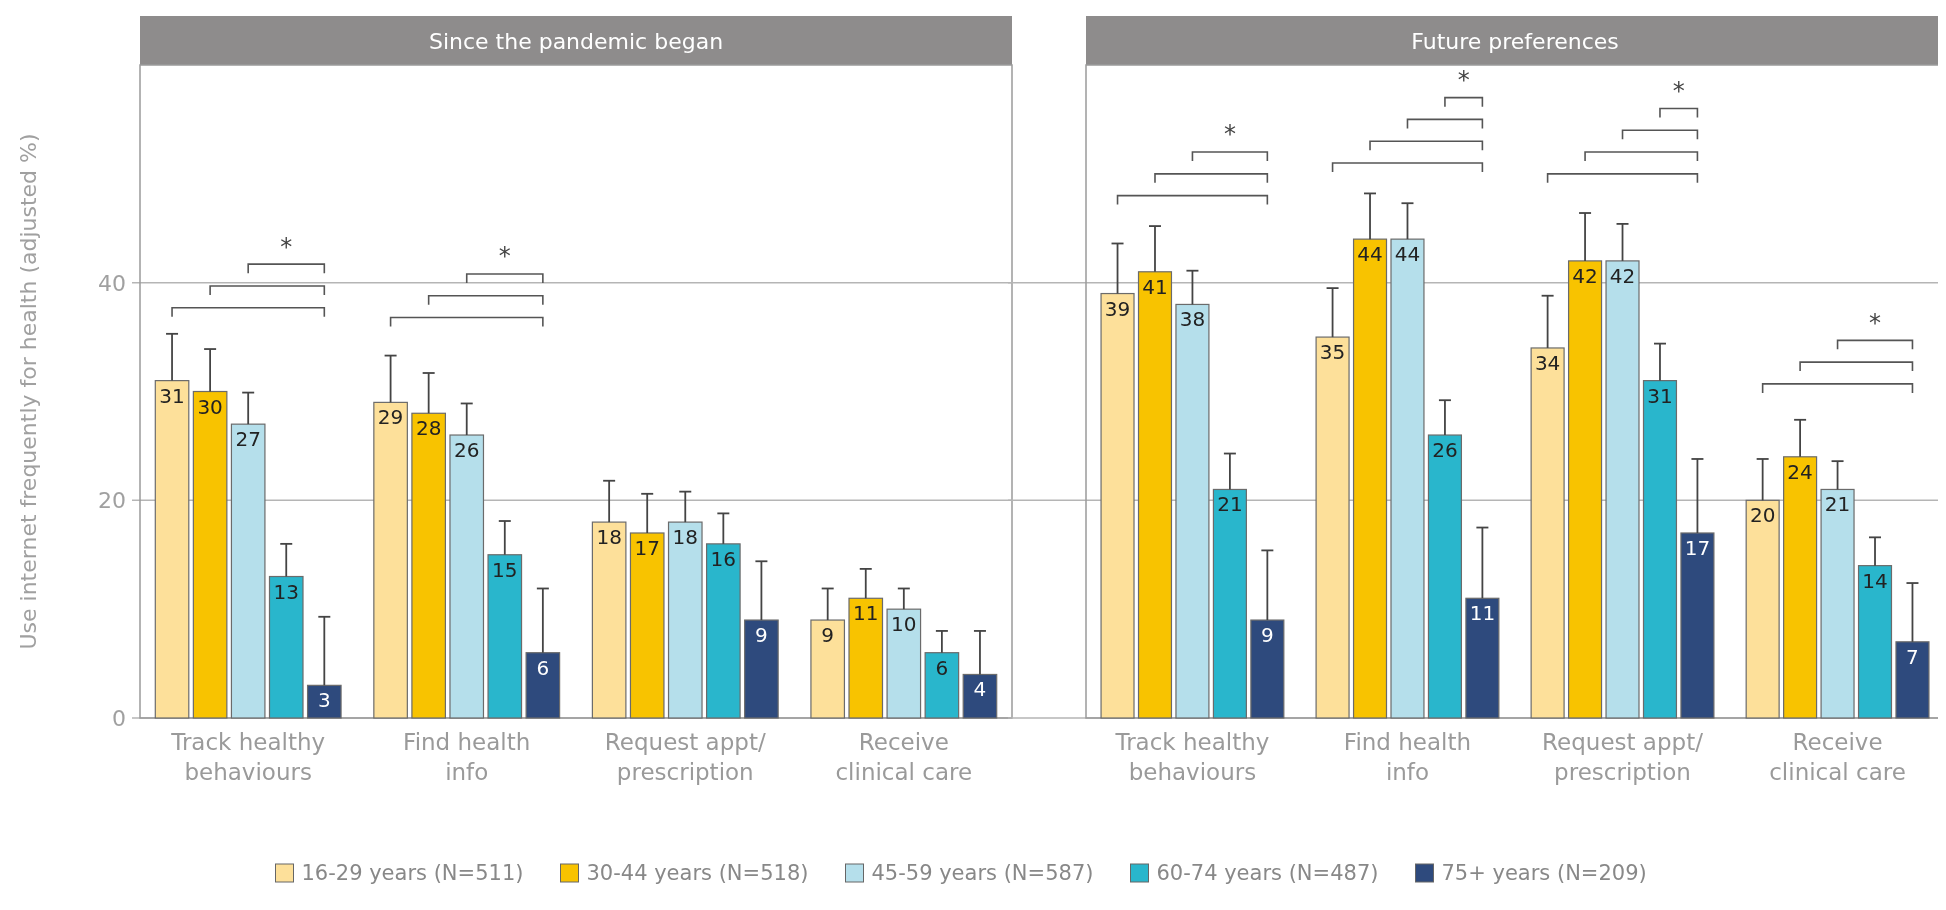  I want to click on data-label: 29, so click(390, 417).